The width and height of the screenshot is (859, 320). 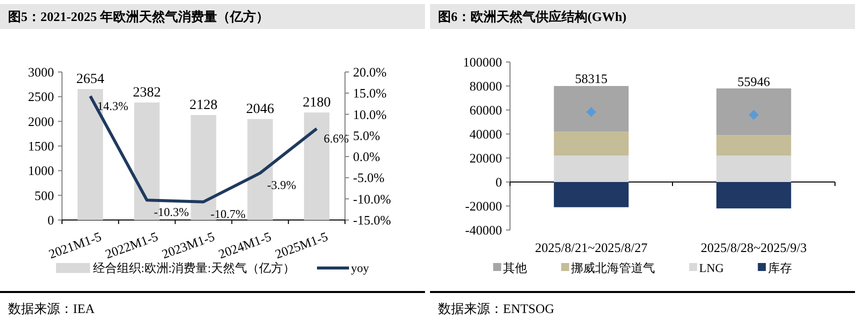 What do you see at coordinates (171, 212) in the screenshot?
I see `data-label: -10.3%` at bounding box center [171, 212].